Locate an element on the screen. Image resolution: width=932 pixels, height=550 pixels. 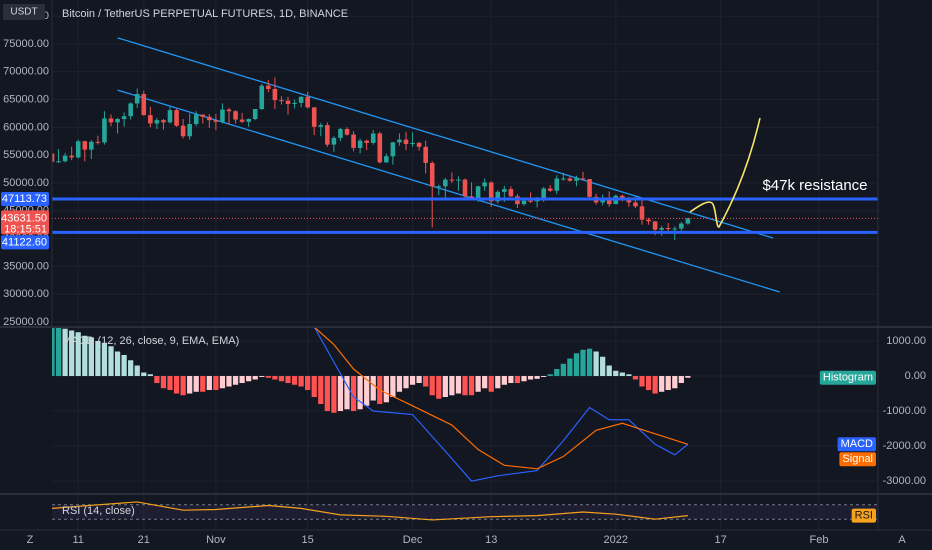
y-tick-label: 35000.00 is located at coordinates (26, 266).